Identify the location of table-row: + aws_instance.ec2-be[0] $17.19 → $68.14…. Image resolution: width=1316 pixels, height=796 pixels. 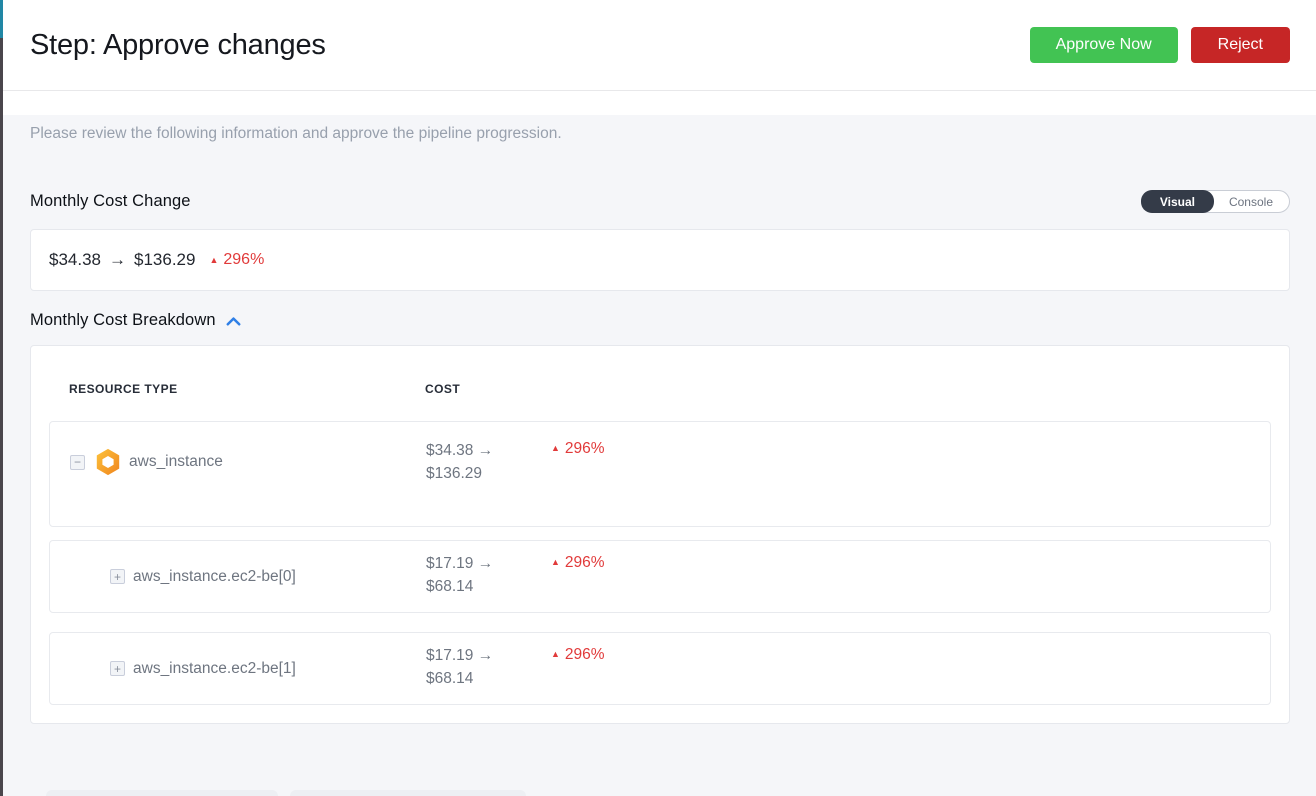
(660, 576).